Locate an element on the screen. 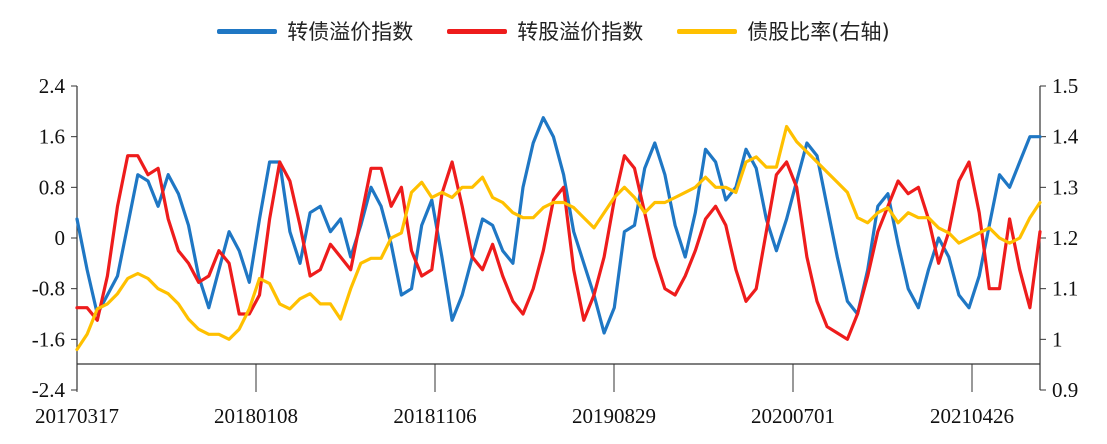 The width and height of the screenshot is (1107, 444). legend-label-bond-premium: 转债溢价指数 is located at coordinates (350, 32).